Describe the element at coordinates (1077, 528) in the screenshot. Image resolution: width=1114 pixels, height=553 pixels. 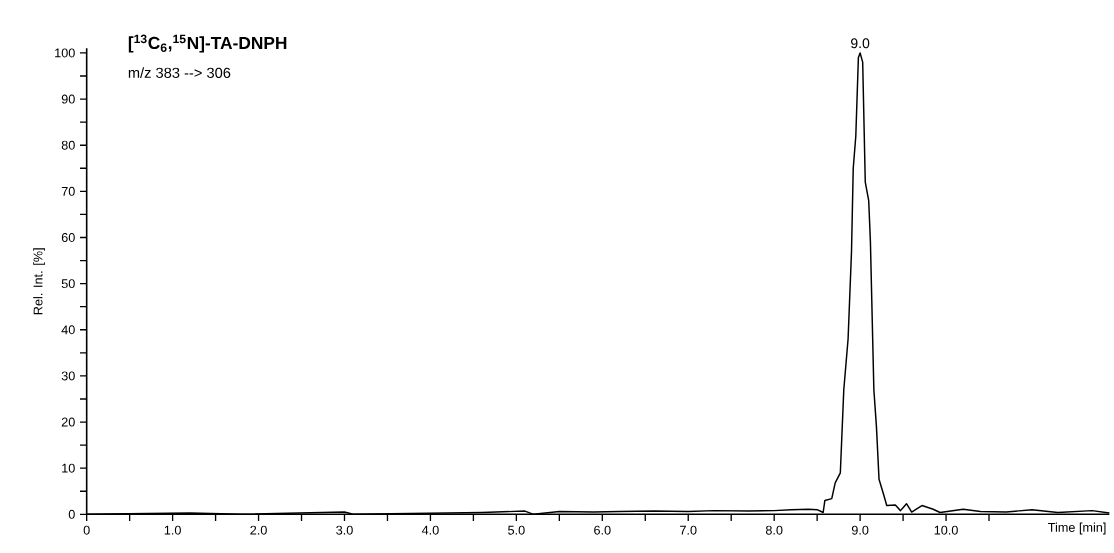
I see `x-axis-title: Time [min]` at that location.